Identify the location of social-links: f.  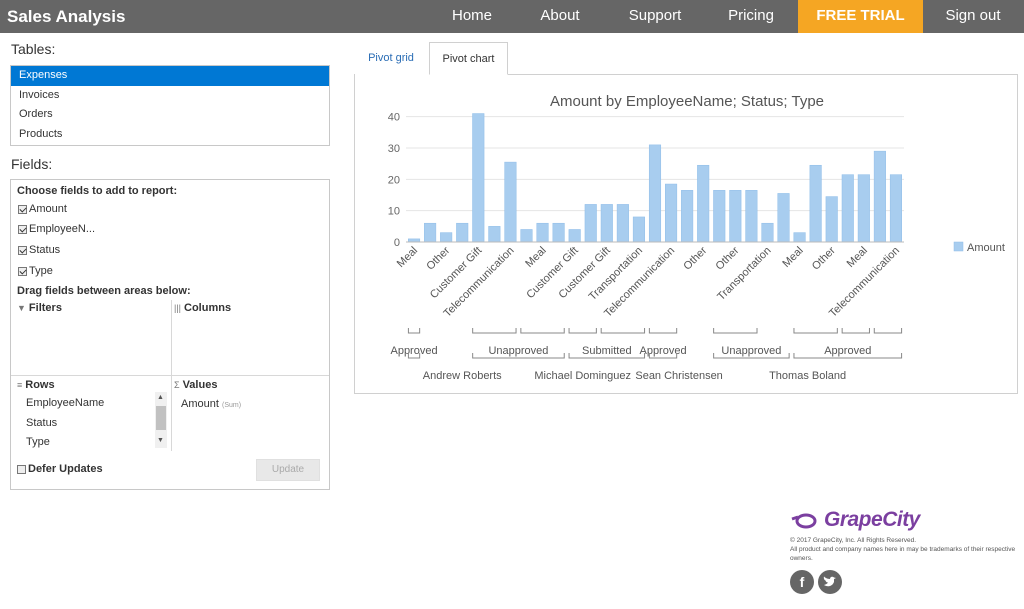
(905, 582).